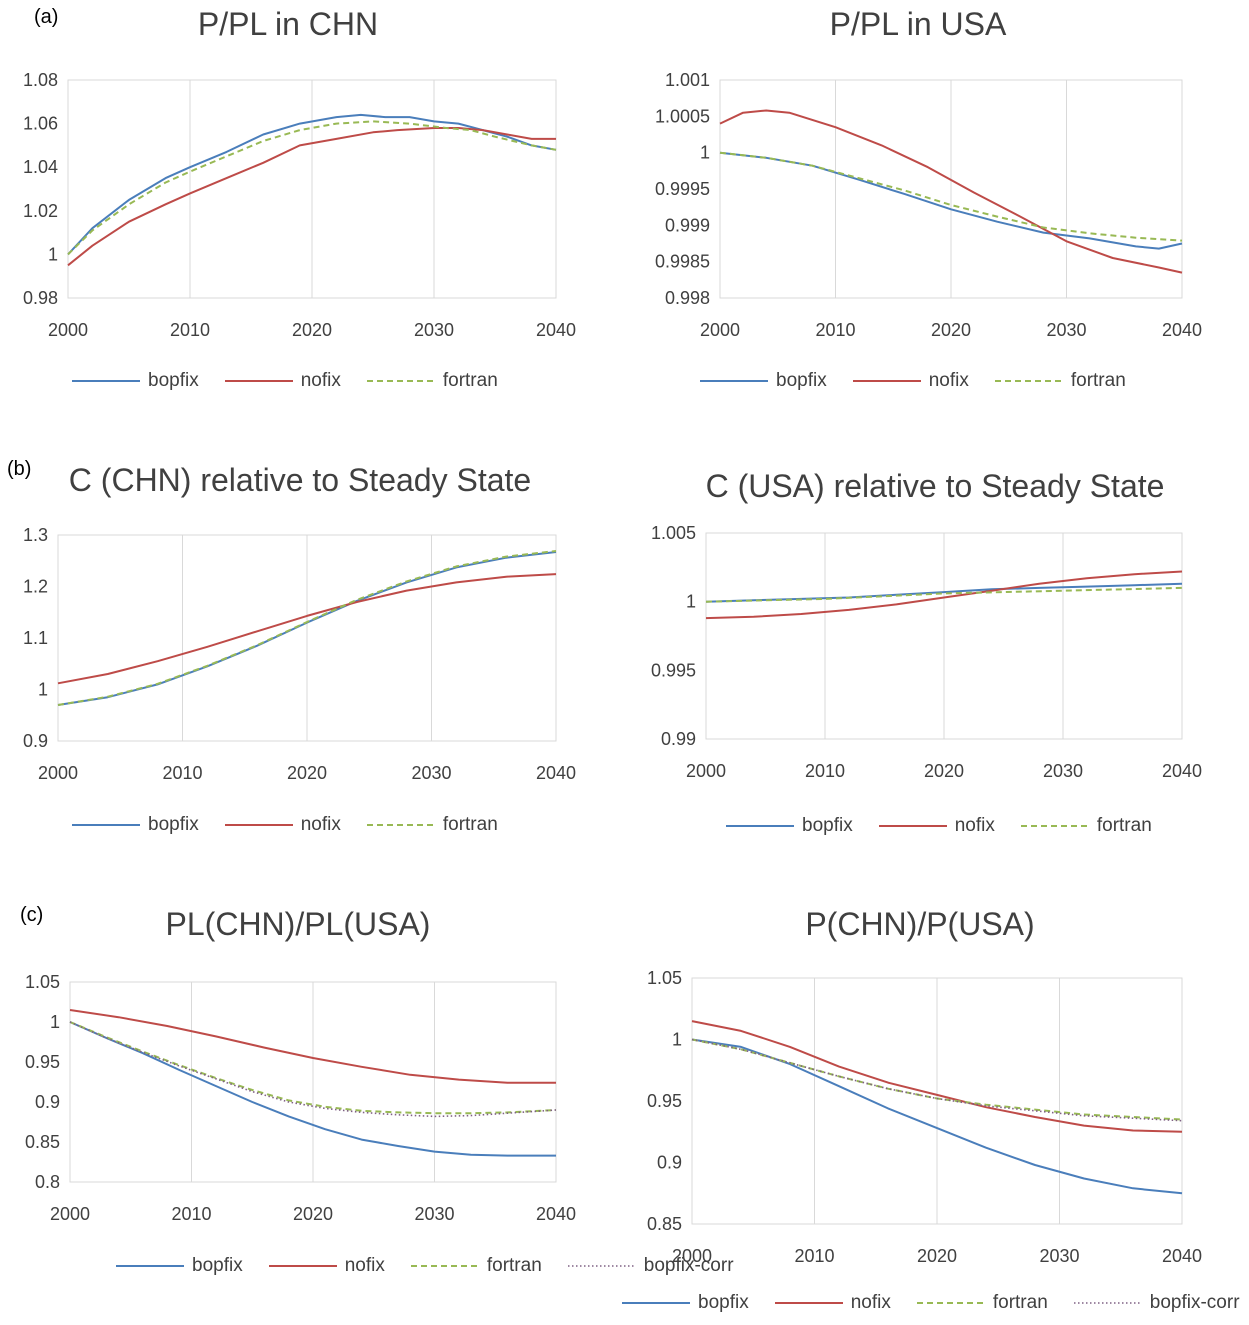  I want to click on y-tick-label: 1.1, so click(35, 638).